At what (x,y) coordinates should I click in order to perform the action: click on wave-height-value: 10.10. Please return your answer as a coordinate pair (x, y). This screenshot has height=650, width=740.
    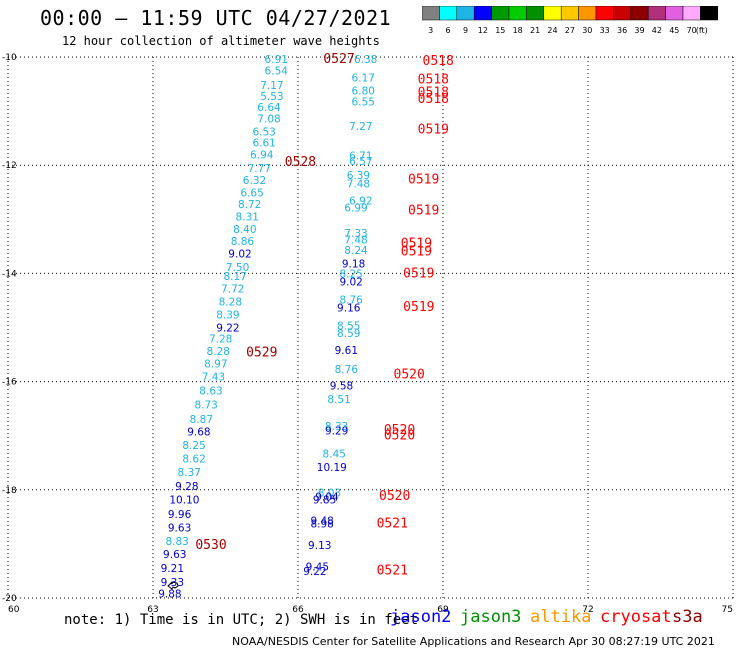
    Looking at the image, I should click on (184, 501).